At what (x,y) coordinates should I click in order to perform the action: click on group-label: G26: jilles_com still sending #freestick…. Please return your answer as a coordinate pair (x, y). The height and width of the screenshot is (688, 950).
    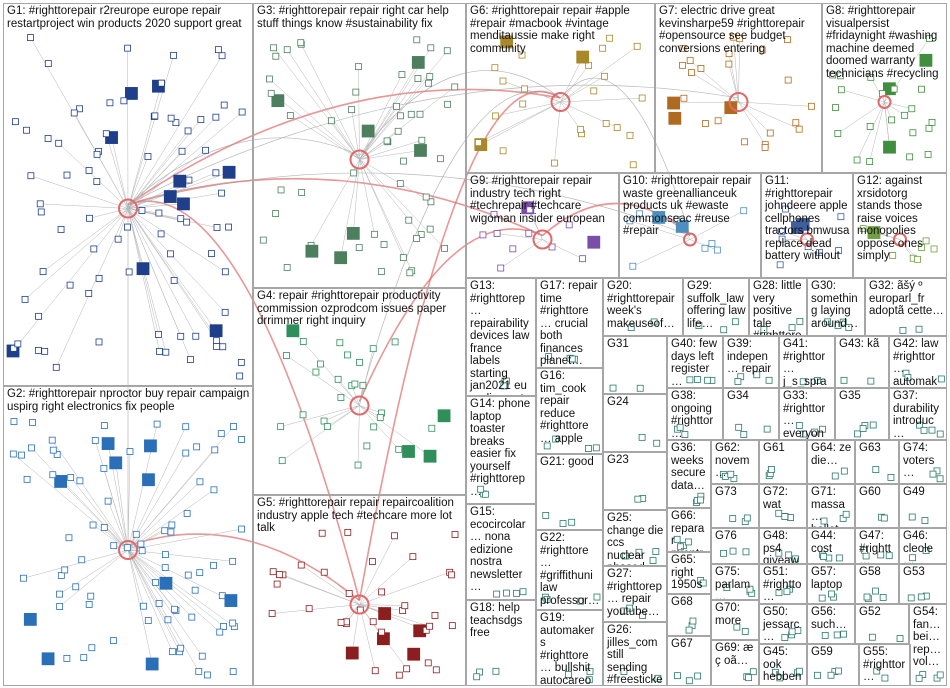
    Looking at the image, I should click on (635, 655).